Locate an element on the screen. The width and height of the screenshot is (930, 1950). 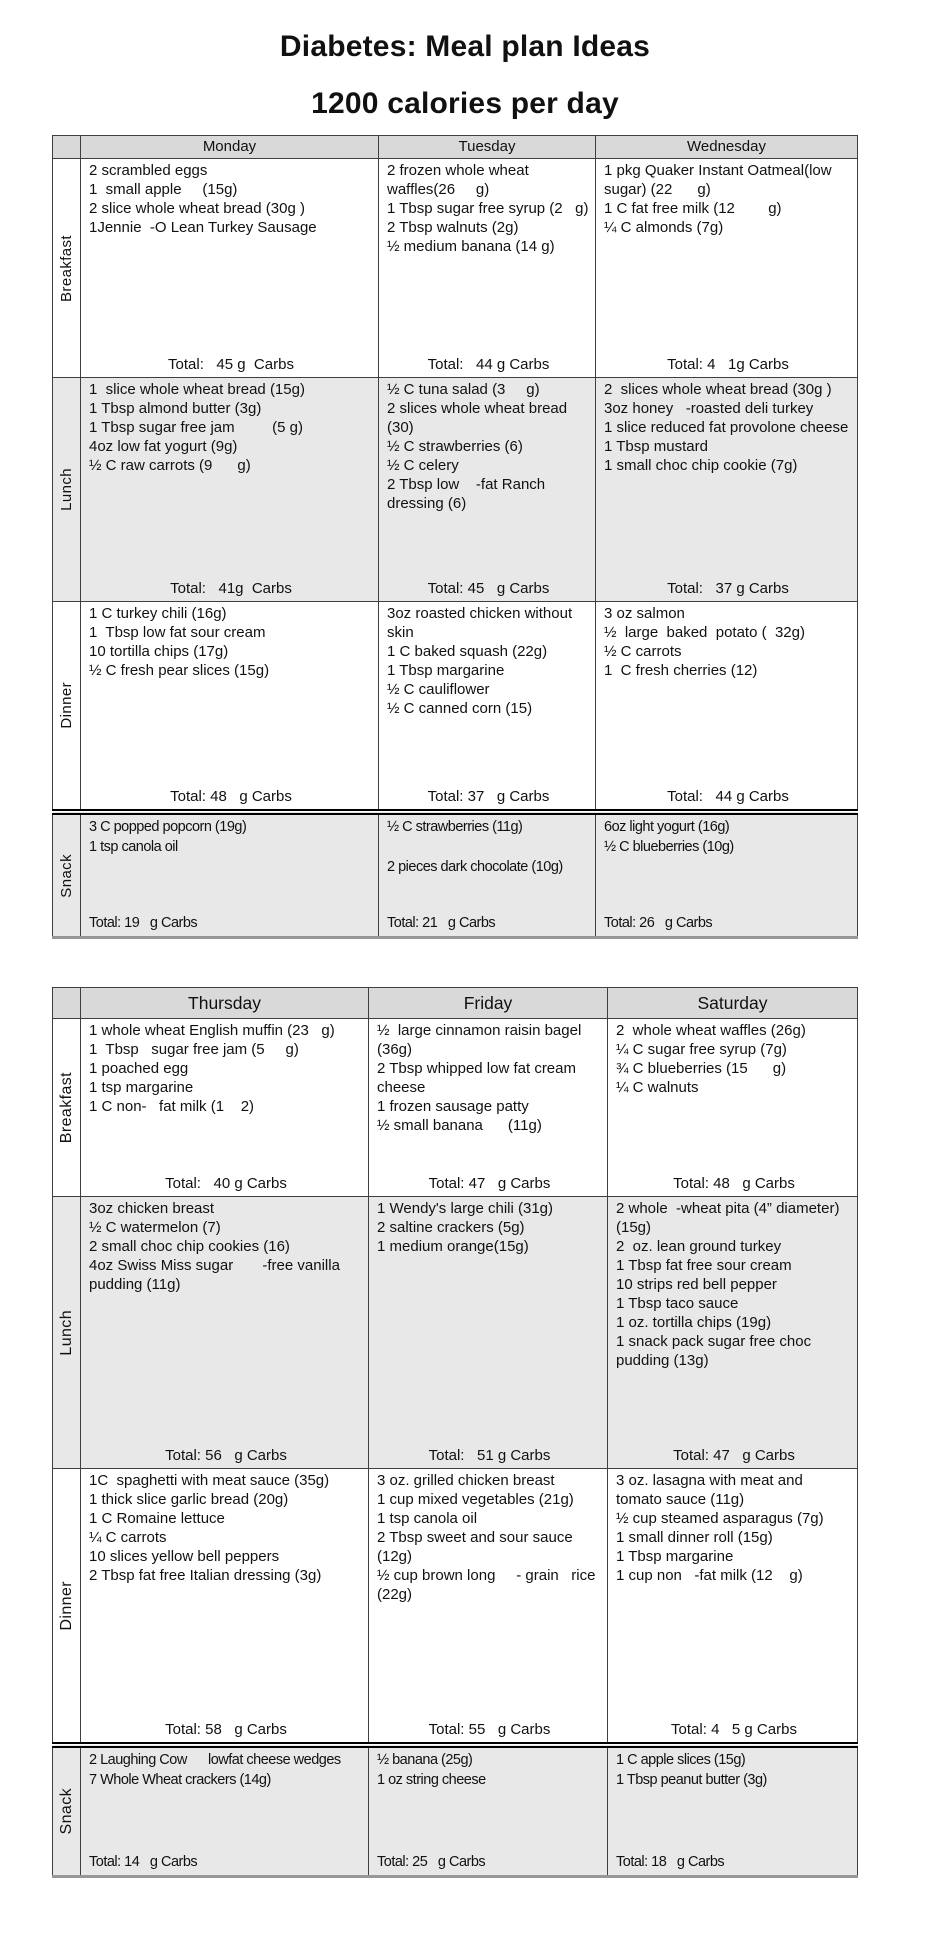
day-header-friday: Friday is located at coordinates (488, 1003).